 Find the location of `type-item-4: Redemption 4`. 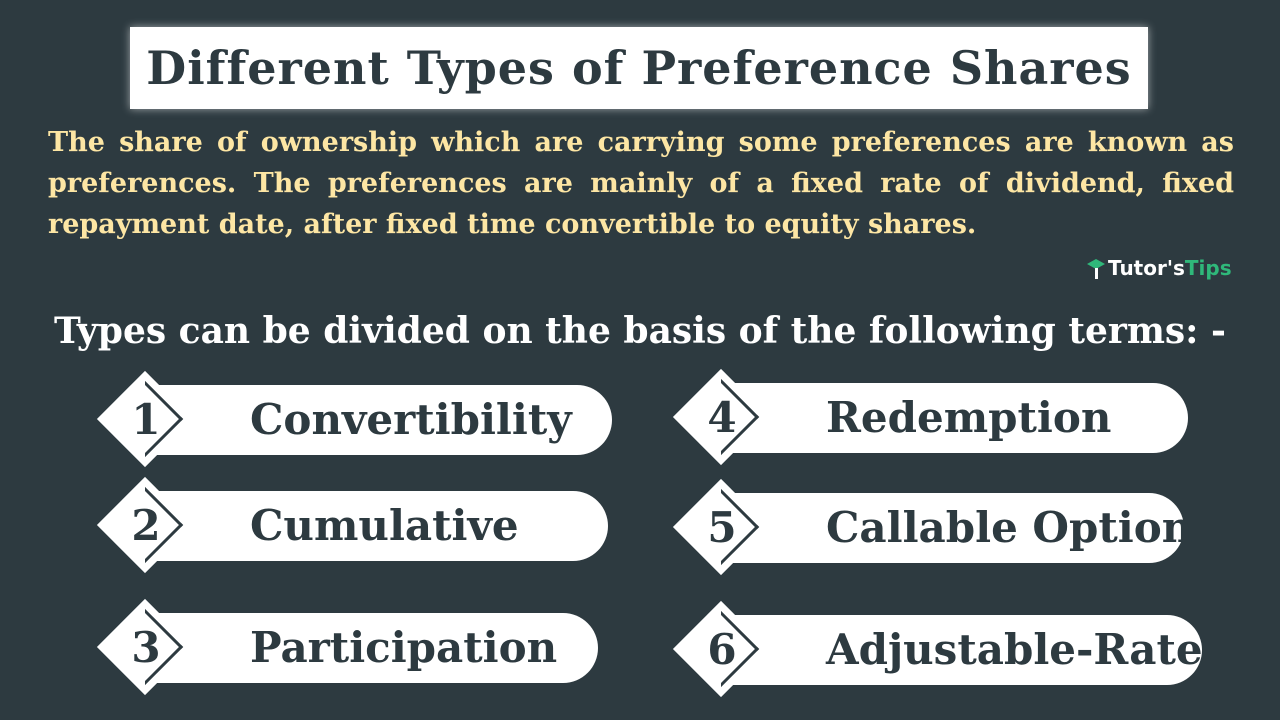

type-item-4: Redemption 4 is located at coordinates (932, 418).